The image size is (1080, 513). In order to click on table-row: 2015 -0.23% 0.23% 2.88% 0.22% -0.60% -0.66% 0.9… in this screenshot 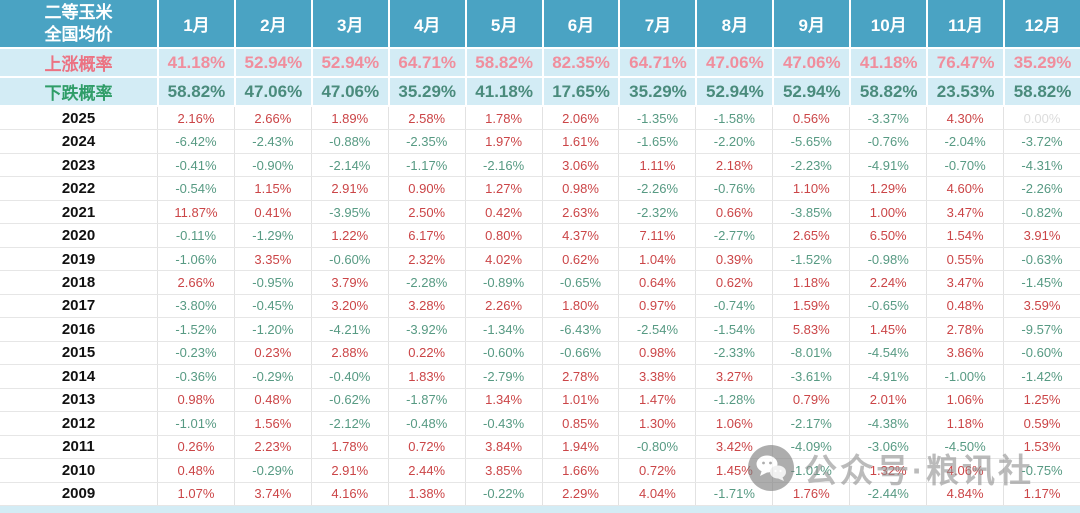, I will do `click(540, 353)`.